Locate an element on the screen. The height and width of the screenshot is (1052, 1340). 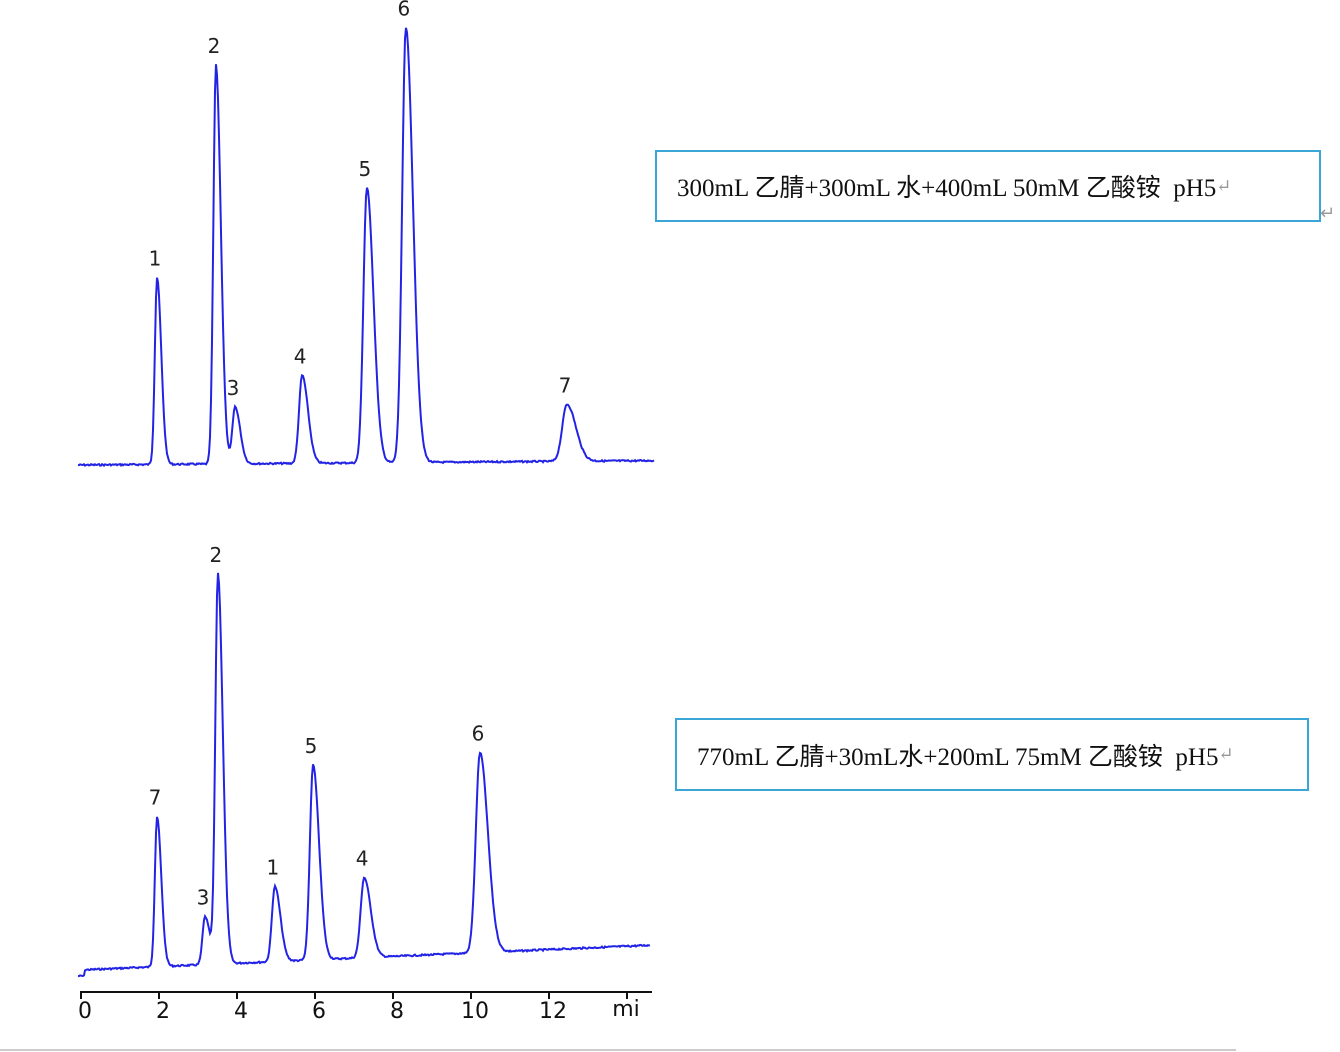
condition-text-bottom: 770mL 乙腈+30mL水+200mL 75mM 乙酸铵 pH5 is located at coordinates (958, 757).